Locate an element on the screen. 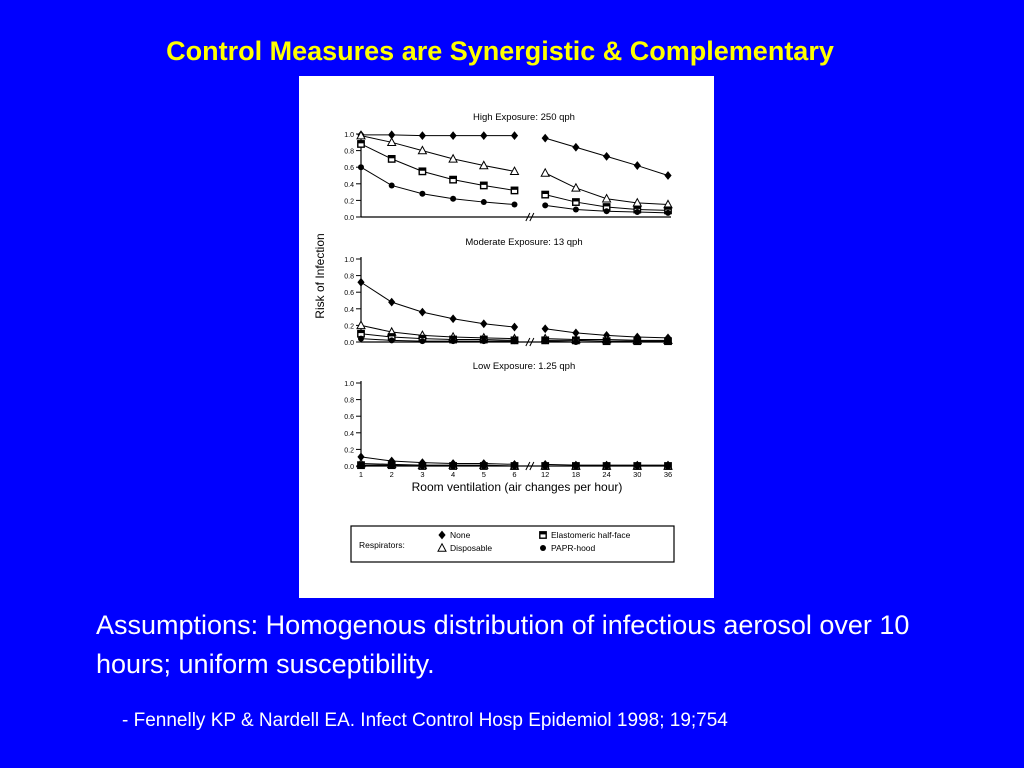 The height and width of the screenshot is (768, 1024). y-tick-label: 0.2 is located at coordinates (349, 326).